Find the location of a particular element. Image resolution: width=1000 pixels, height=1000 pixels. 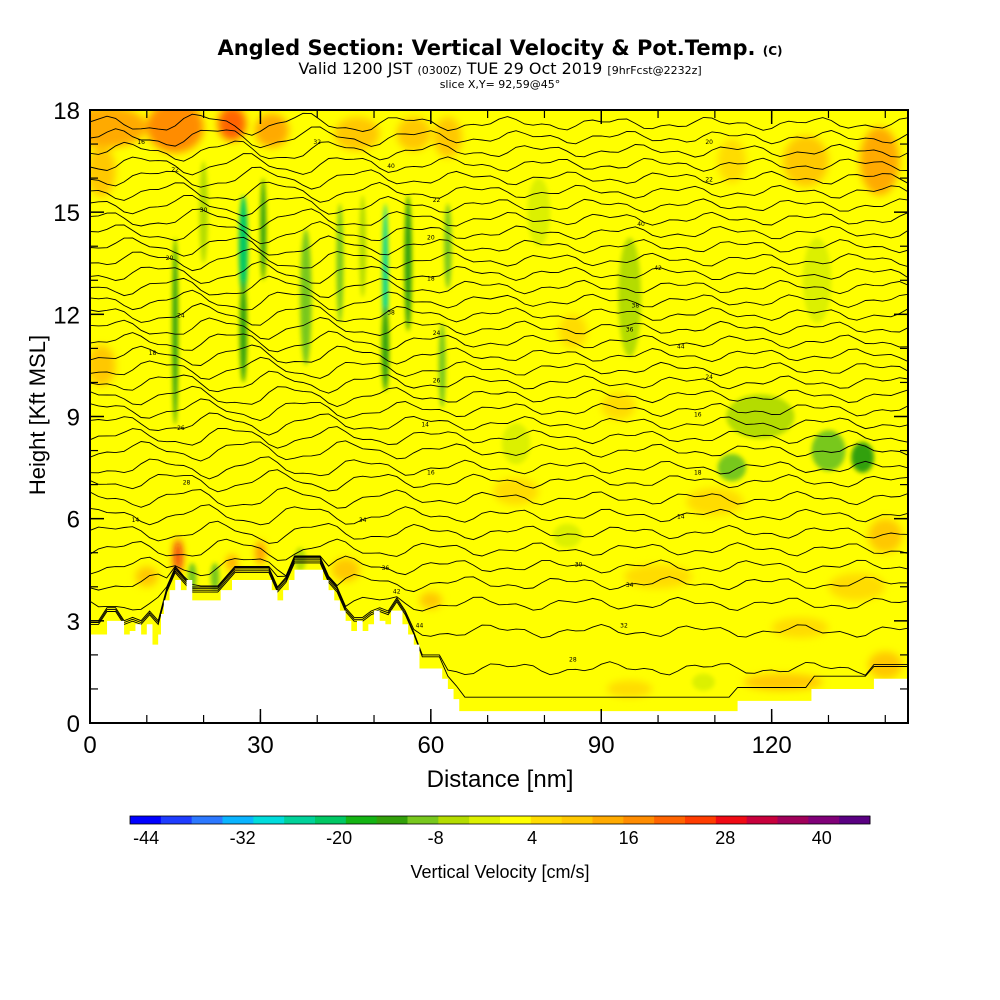

subtitle-valid: Valid 1200 JST is located at coordinates (355, 68).